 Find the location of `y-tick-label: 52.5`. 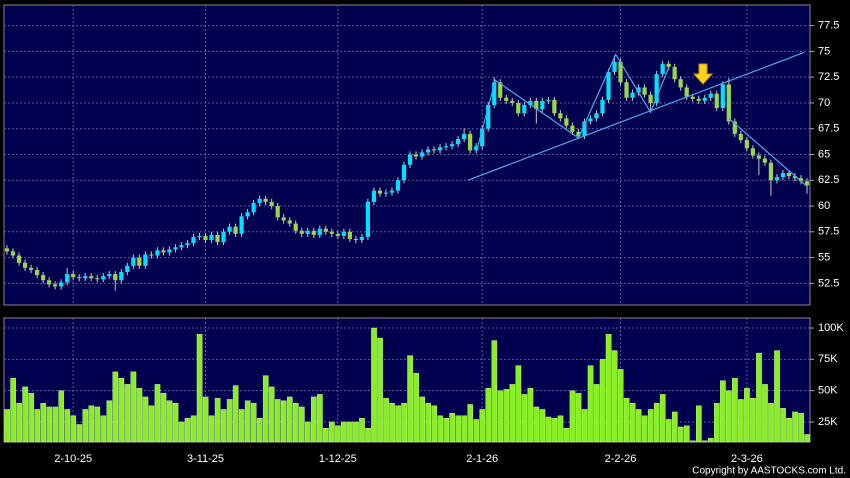

y-tick-label: 52.5 is located at coordinates (828, 283).